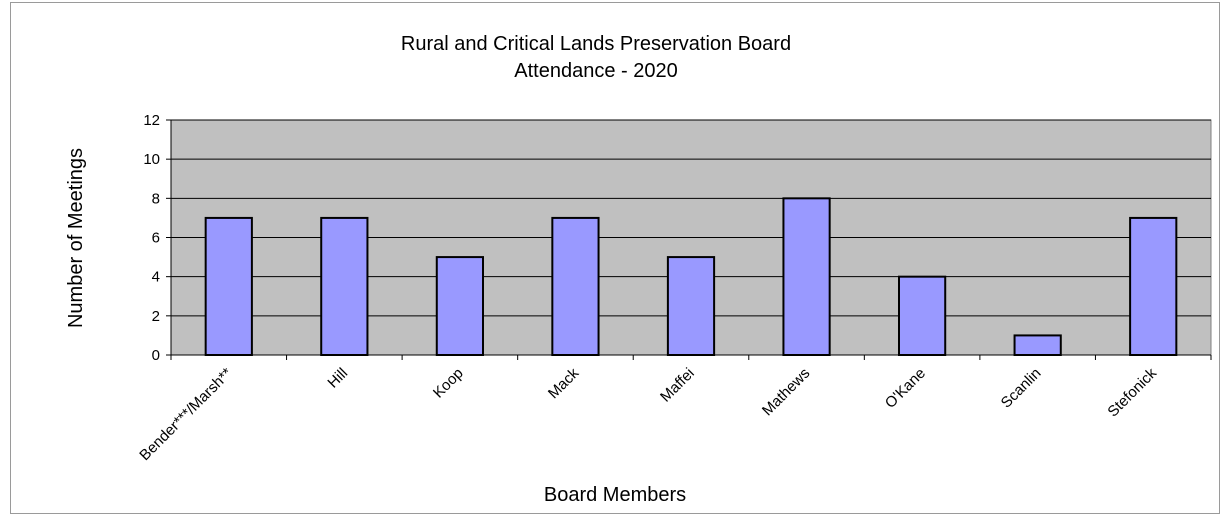 The image size is (1232, 522). I want to click on x-tick-label: Stefonick, so click(1132, 392).